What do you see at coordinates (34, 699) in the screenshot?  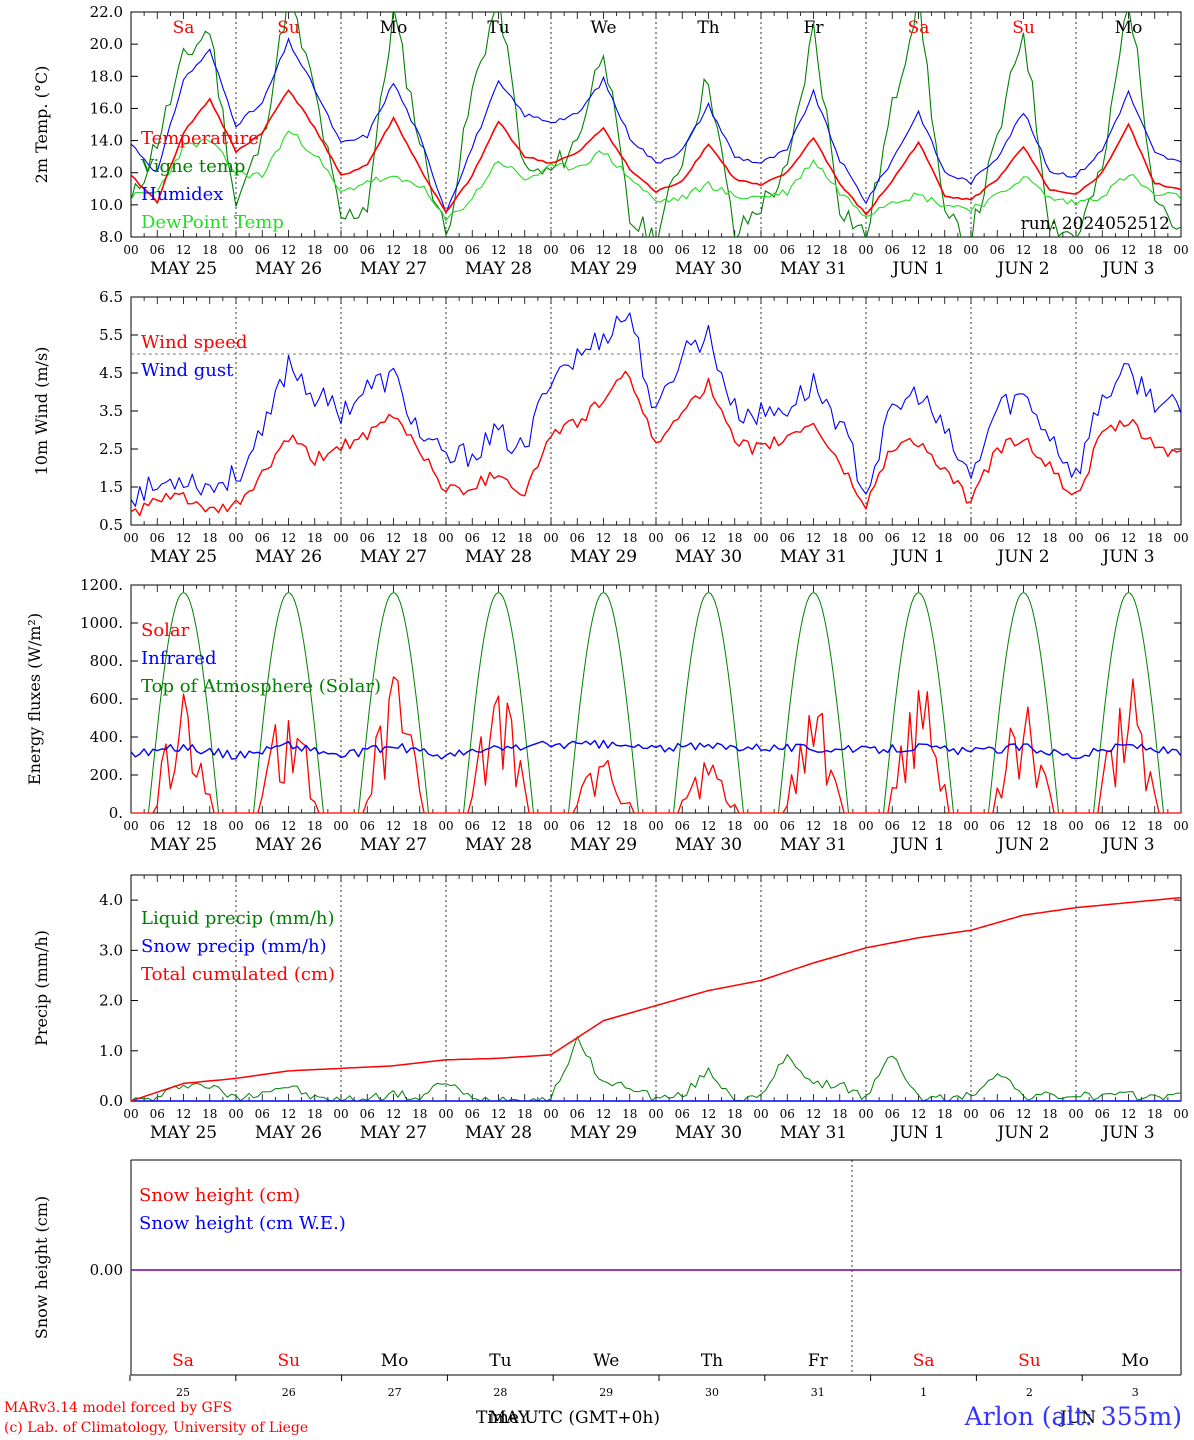 I see `energy-panel-y-axis-label: Energy fluxes (W/m²)` at bounding box center [34, 699].